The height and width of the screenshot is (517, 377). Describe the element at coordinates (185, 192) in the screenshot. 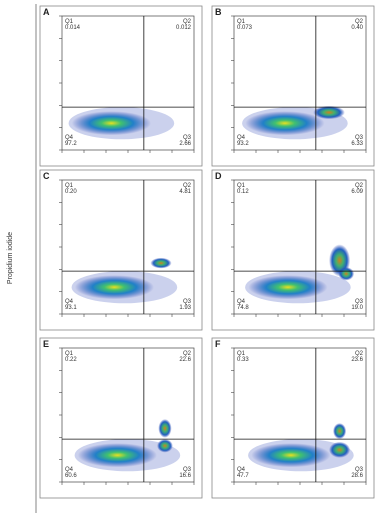

I see `quadrant-value: 4.81` at that location.